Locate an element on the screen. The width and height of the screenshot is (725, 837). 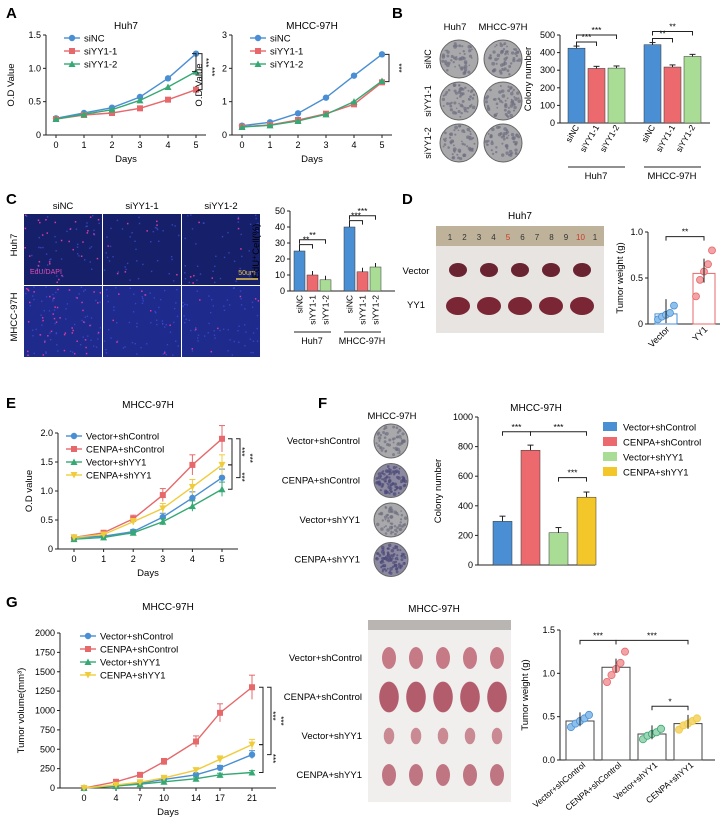
legend-marker is located at coordinates (88, 675).